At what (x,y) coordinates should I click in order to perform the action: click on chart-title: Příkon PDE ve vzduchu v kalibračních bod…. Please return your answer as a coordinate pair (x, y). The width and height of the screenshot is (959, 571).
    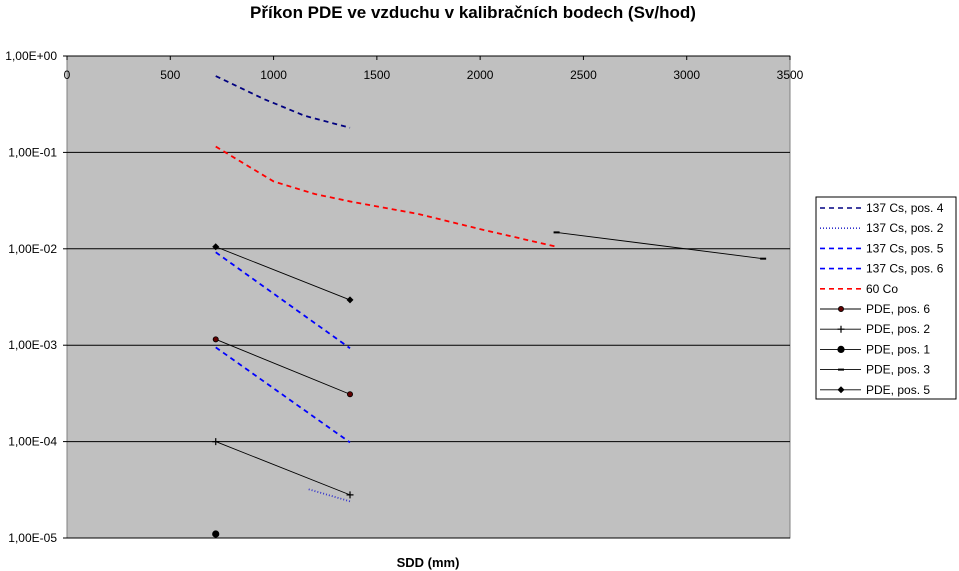
    Looking at the image, I should click on (473, 12).